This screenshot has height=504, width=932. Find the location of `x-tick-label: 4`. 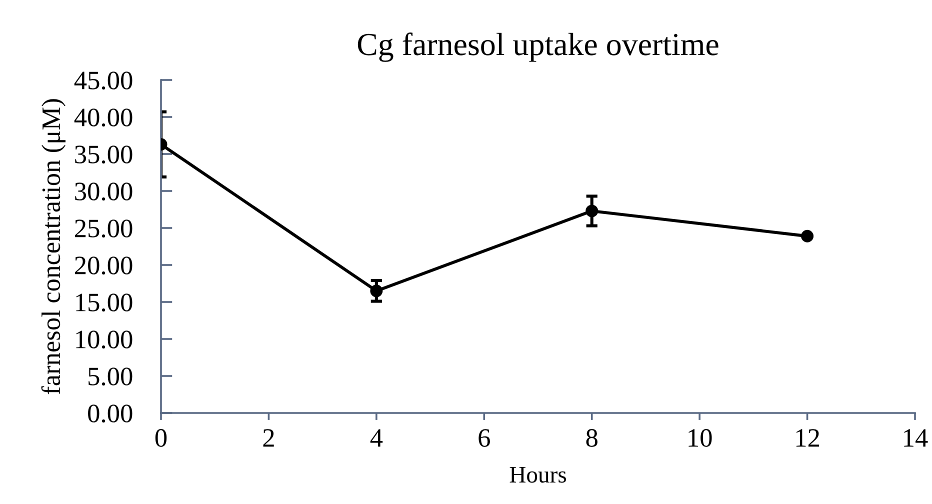

x-tick-label: 4 is located at coordinates (376, 438).